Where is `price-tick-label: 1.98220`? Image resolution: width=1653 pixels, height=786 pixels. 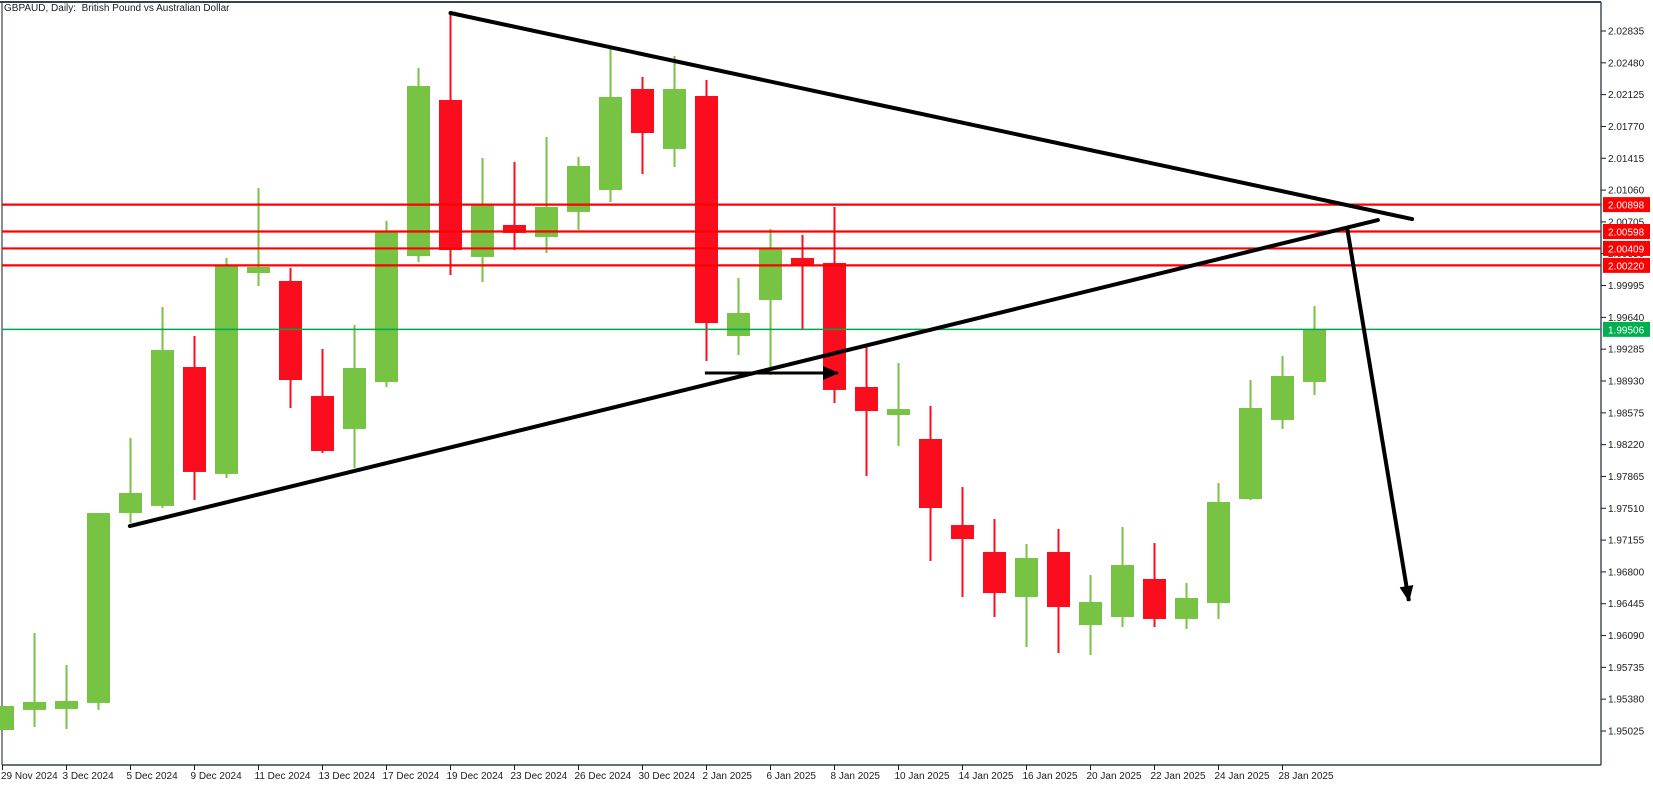 price-tick-label: 1.98220 is located at coordinates (1626, 445).